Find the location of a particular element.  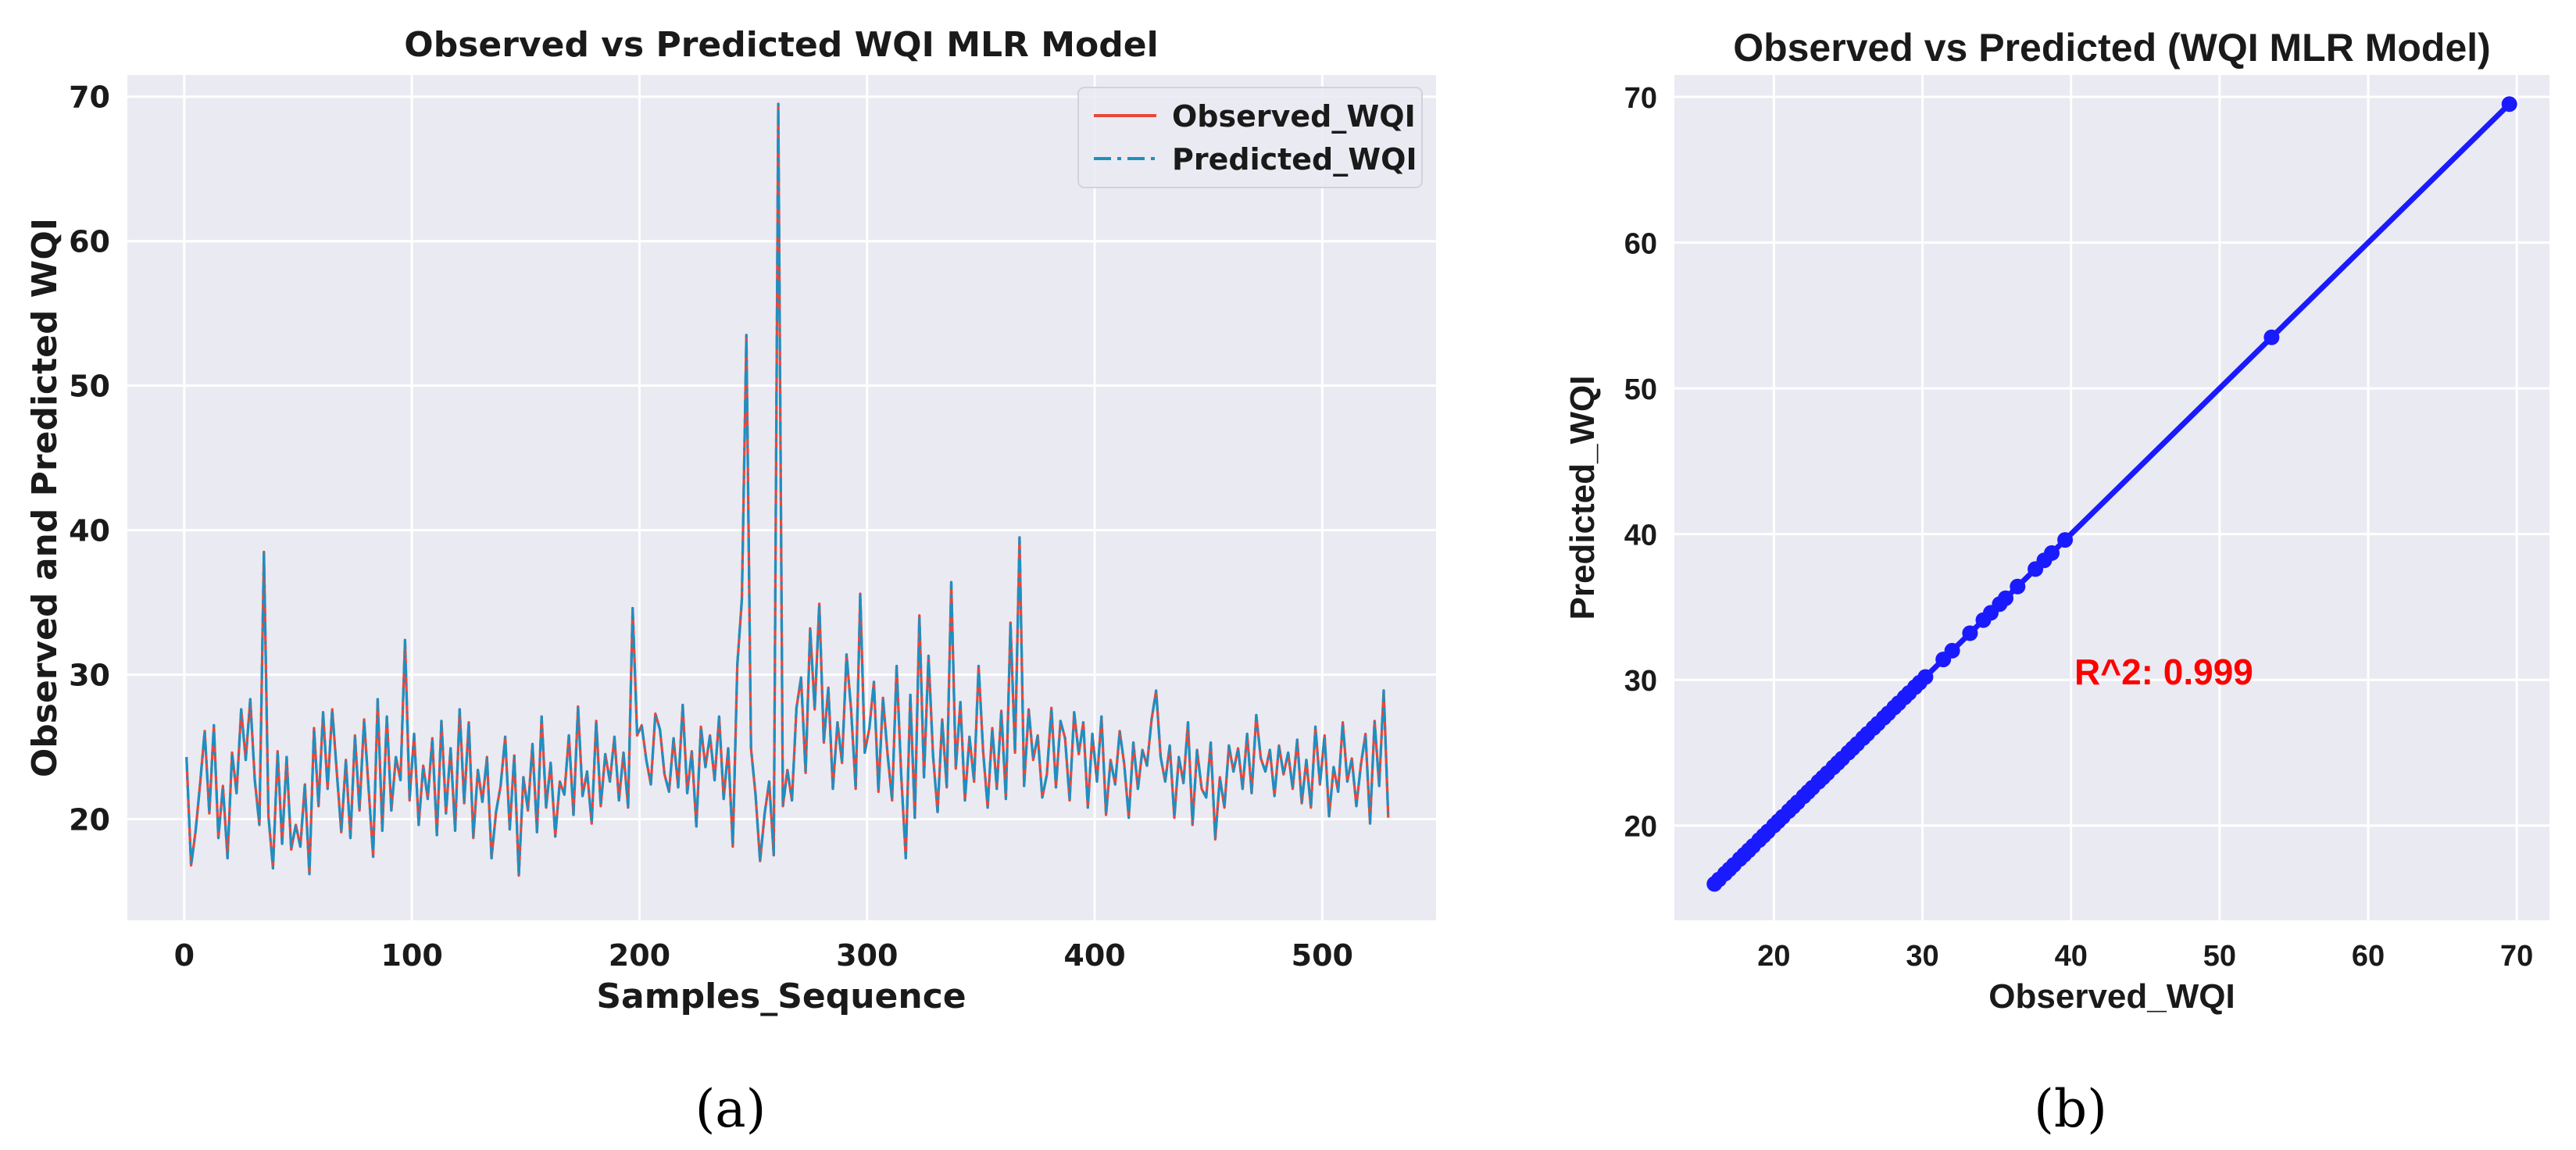

caption-b: (b) is located at coordinates (2070, 1109).